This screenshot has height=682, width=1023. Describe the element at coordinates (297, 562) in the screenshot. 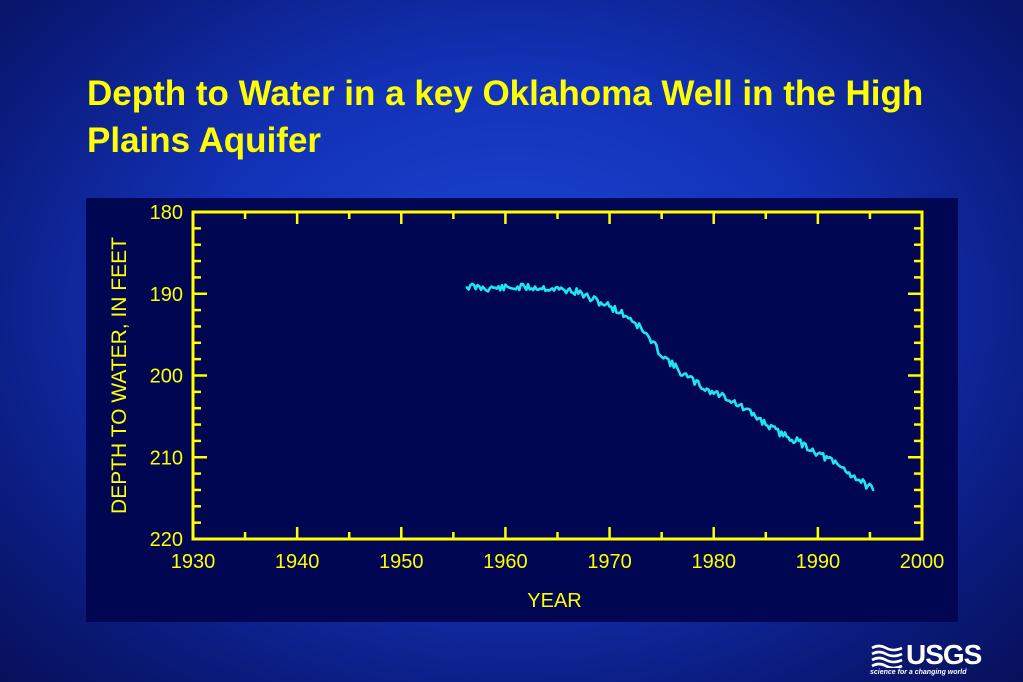

I see `x-tick-label: 1940` at that location.